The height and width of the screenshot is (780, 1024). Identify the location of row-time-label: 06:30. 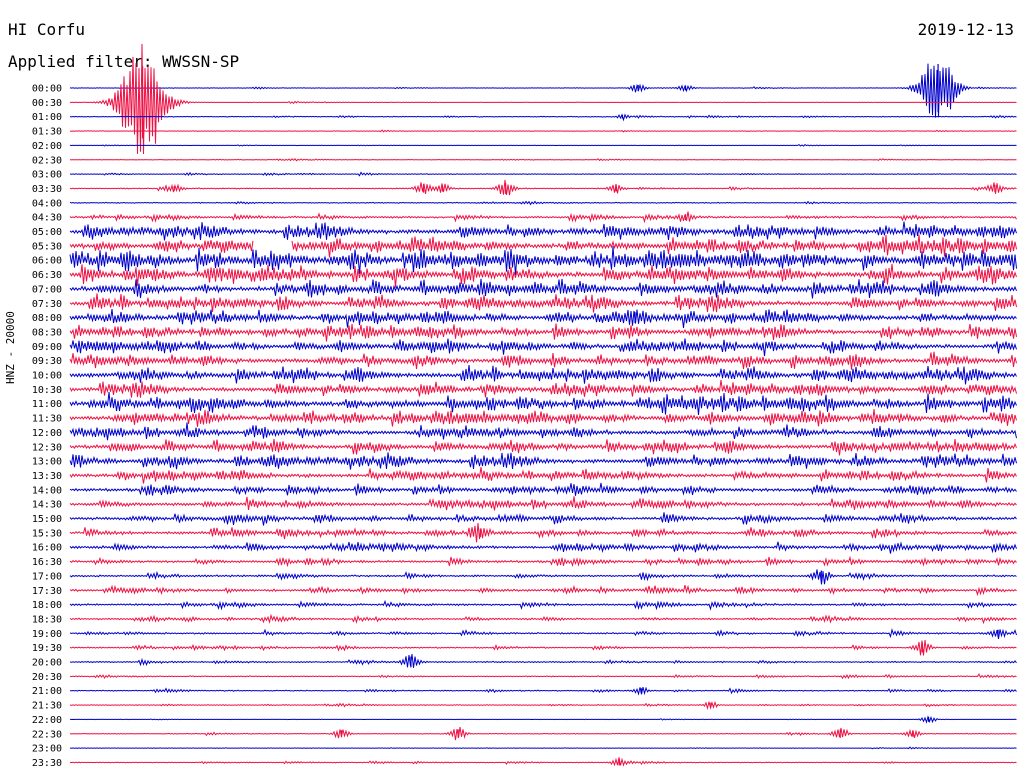
(47, 275).